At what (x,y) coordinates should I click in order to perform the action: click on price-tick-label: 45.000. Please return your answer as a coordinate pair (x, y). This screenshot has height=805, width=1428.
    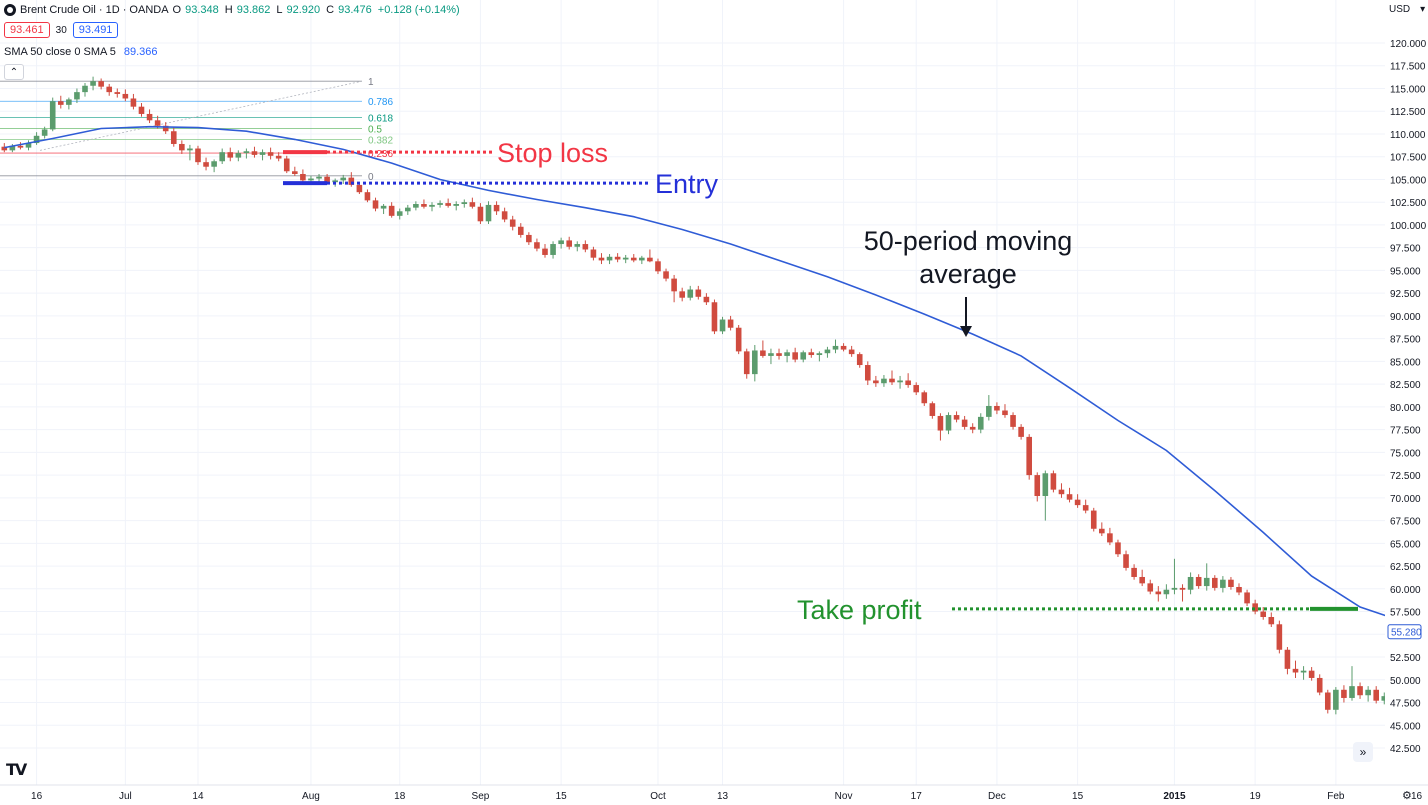
    Looking at the image, I should click on (1405, 726).